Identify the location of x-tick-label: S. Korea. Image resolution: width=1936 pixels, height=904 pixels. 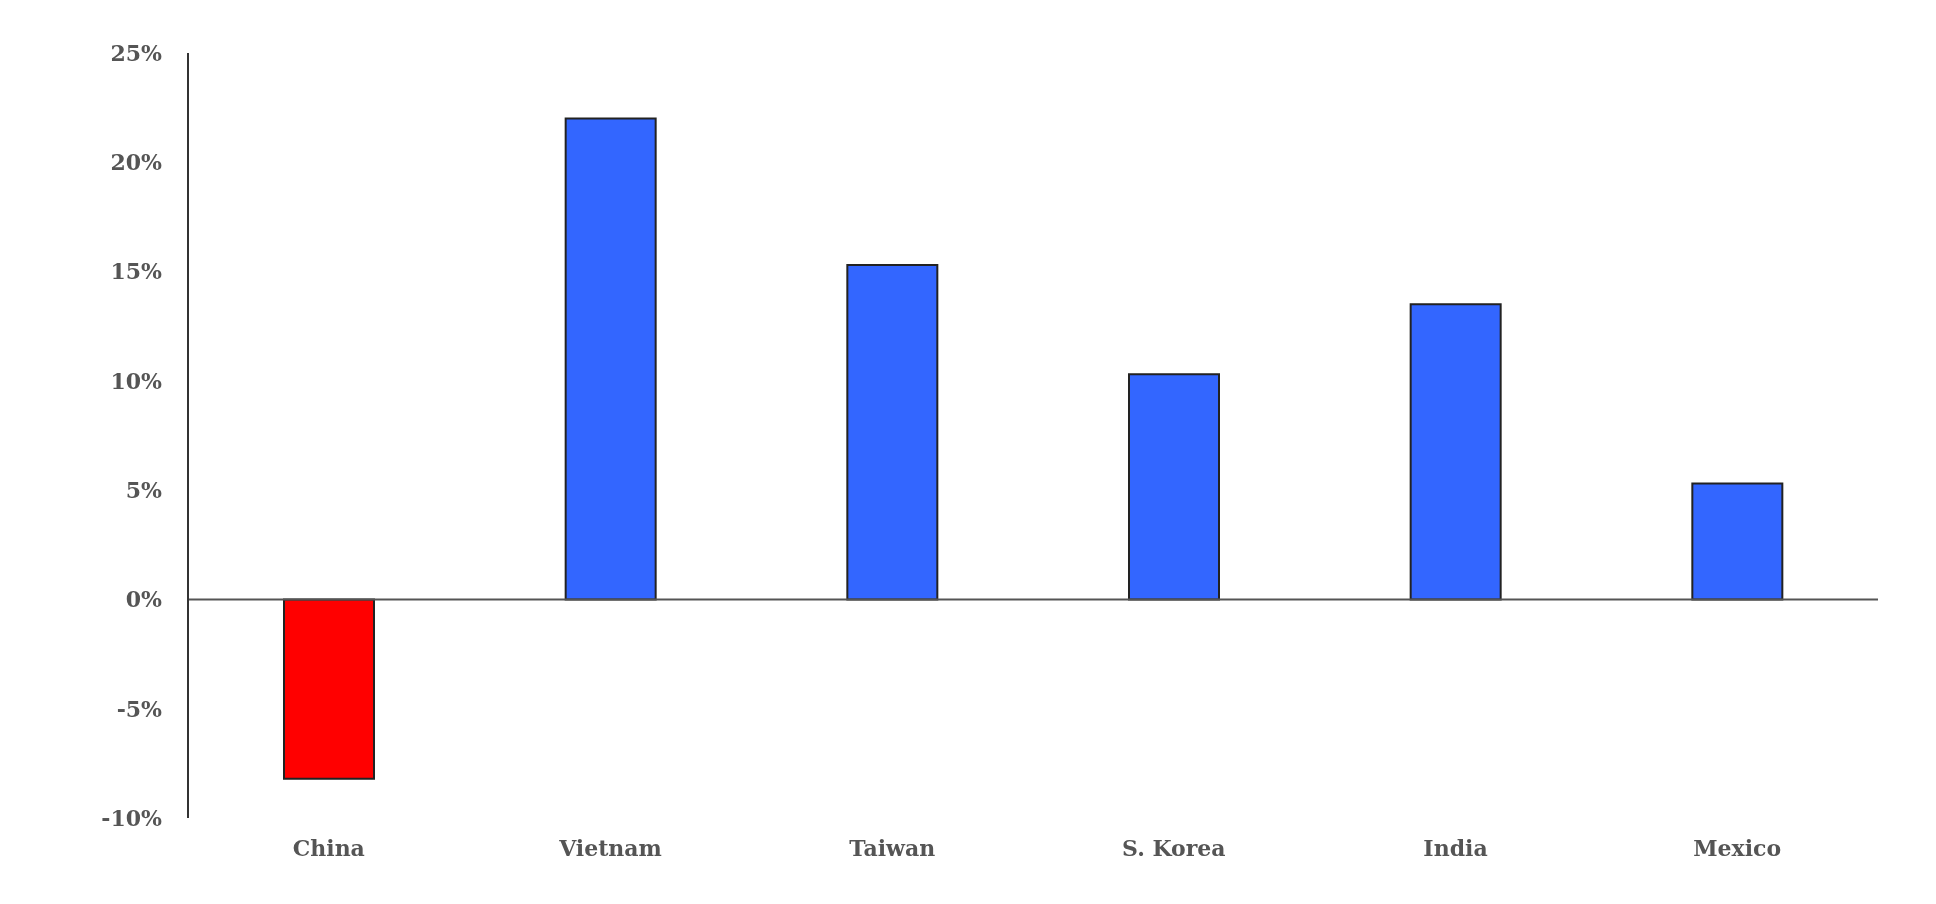
(1174, 847).